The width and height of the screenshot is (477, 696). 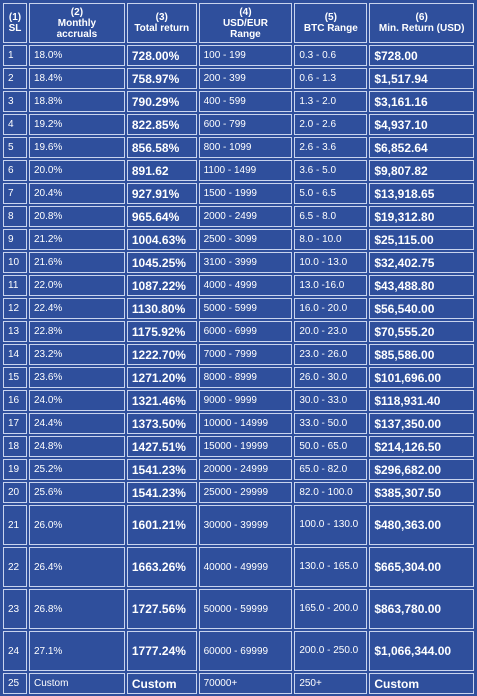 I want to click on header-btc-range: (5) BTC Range, so click(x=331, y=23).